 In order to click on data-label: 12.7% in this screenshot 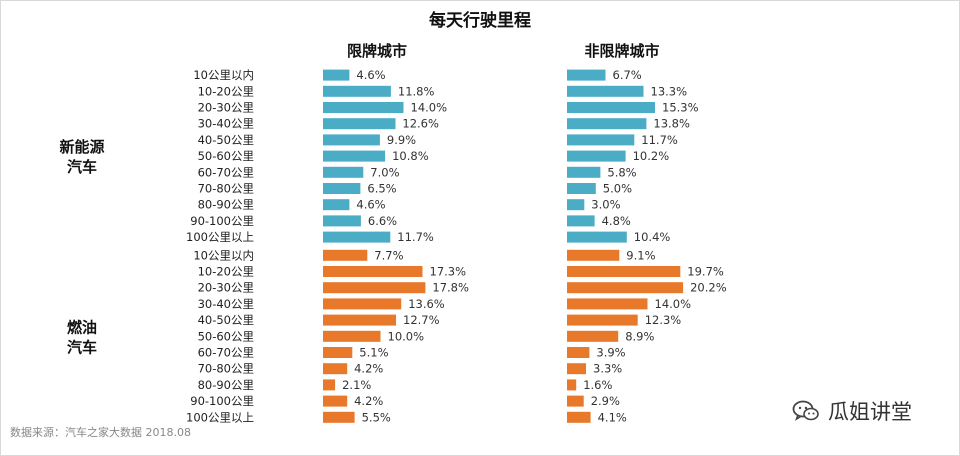, I will do `click(421, 320)`.